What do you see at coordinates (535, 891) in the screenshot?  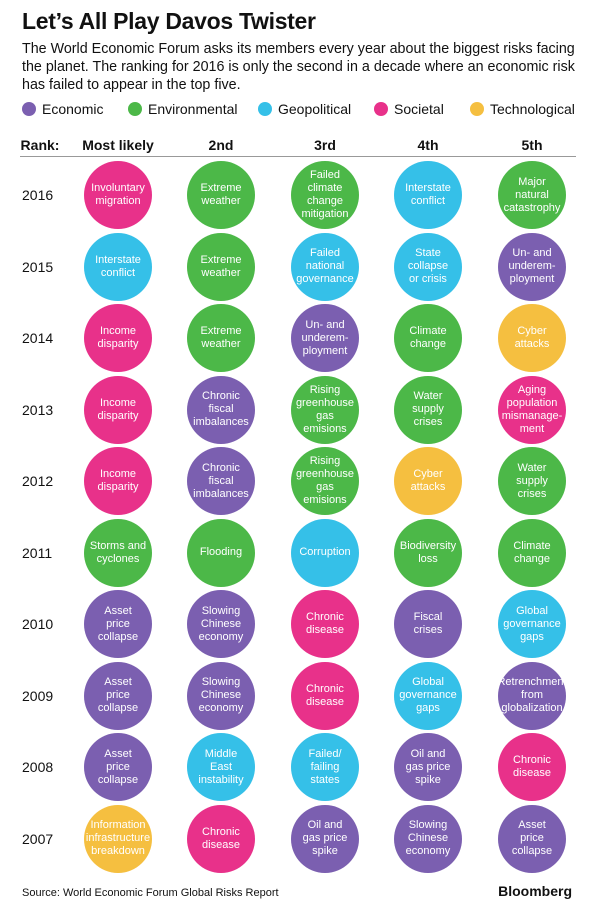 I see `brand: Bloomberg` at bounding box center [535, 891].